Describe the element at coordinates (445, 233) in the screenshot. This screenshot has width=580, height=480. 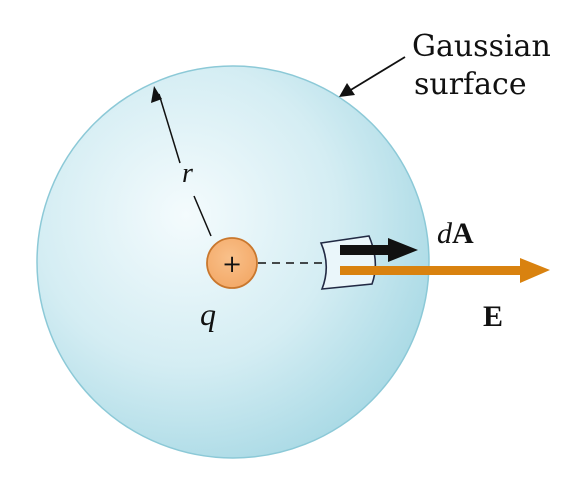
I see `area-d-symbol: d` at that location.